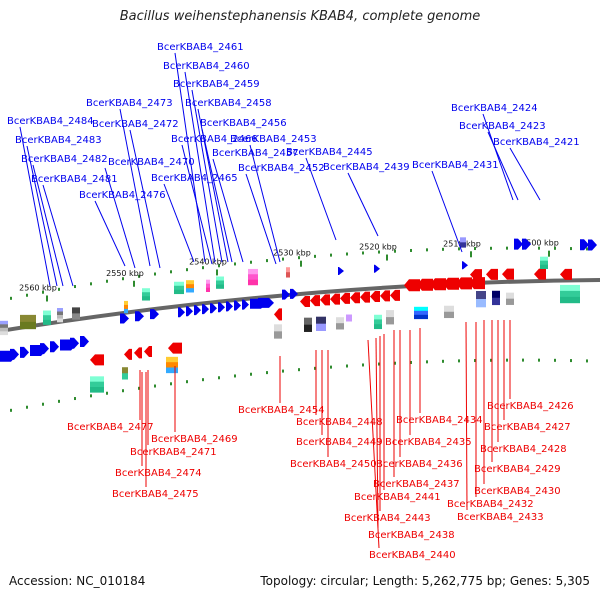 The image size is (600, 600). What do you see at coordinates (125, 273) in the screenshot?
I see `kbp-tick-label: 2550 kbp` at bounding box center [125, 273].